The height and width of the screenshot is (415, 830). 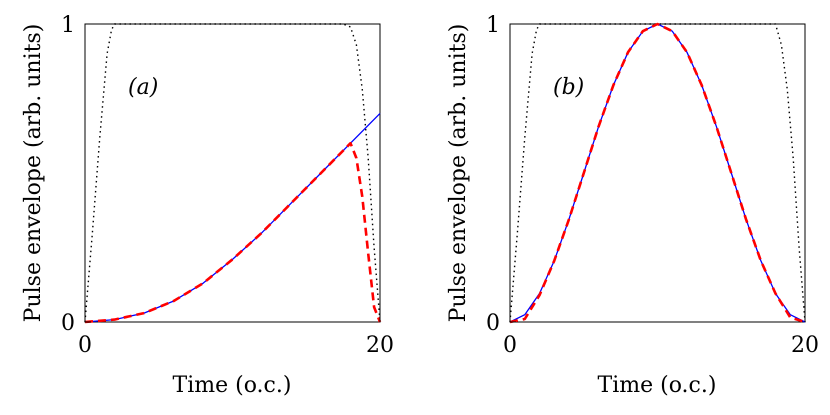 What do you see at coordinates (657, 385) in the screenshot?
I see `panel-b-xlabel: Time (o.c.)` at bounding box center [657, 385].